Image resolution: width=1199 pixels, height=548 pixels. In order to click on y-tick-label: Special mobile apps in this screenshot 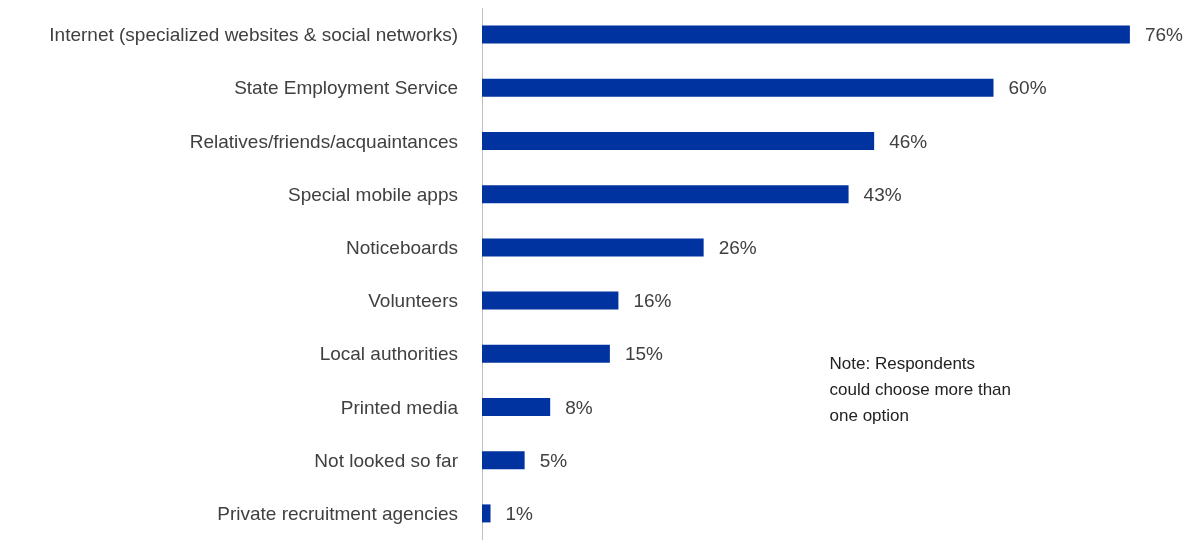, I will do `click(372, 194)`.